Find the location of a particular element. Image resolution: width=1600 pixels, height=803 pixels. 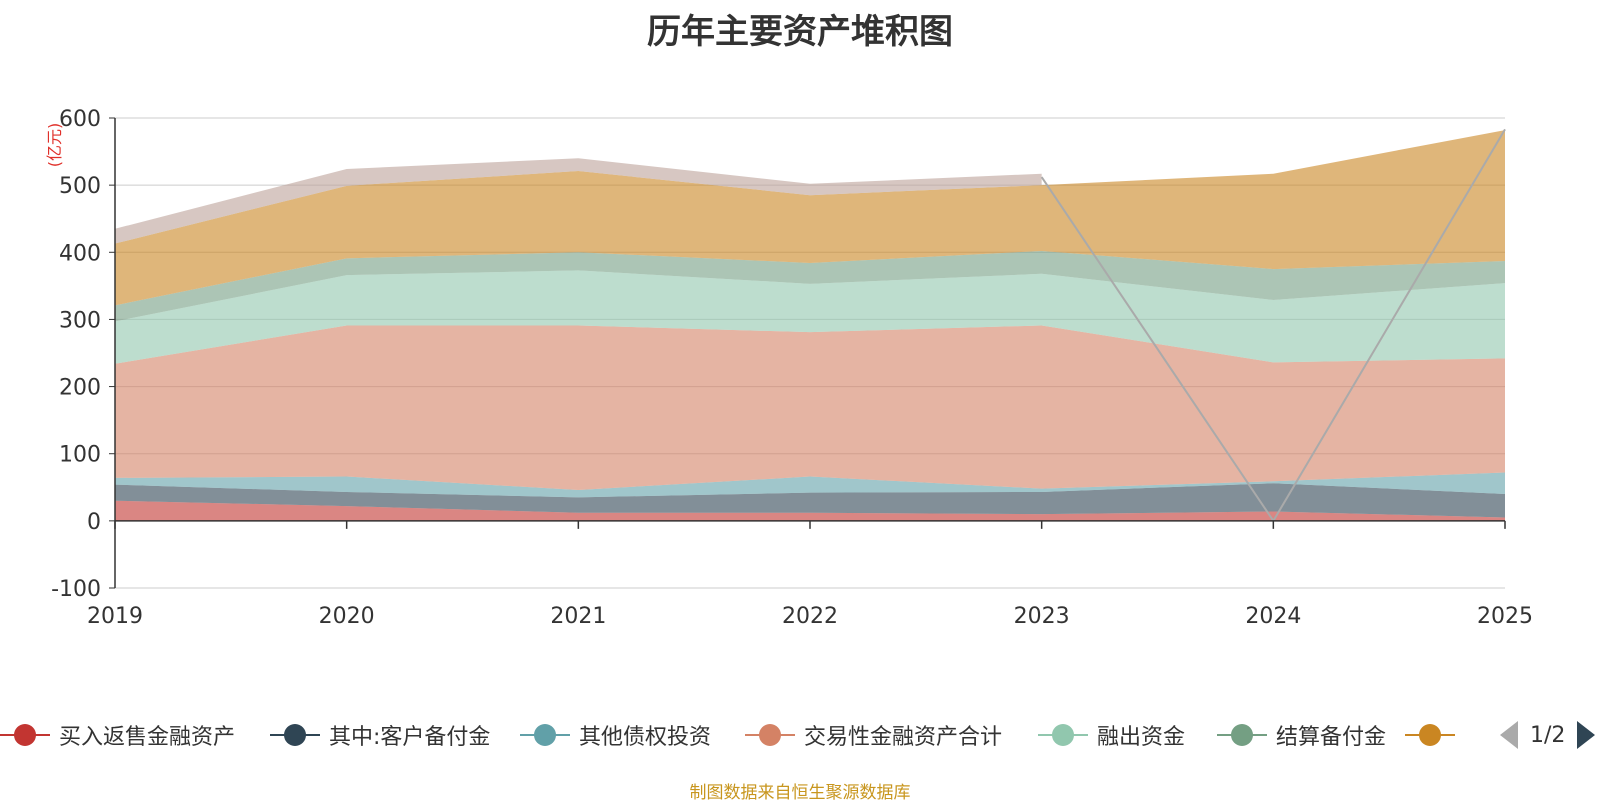

x-tick-label: 2025 is located at coordinates (1505, 616).